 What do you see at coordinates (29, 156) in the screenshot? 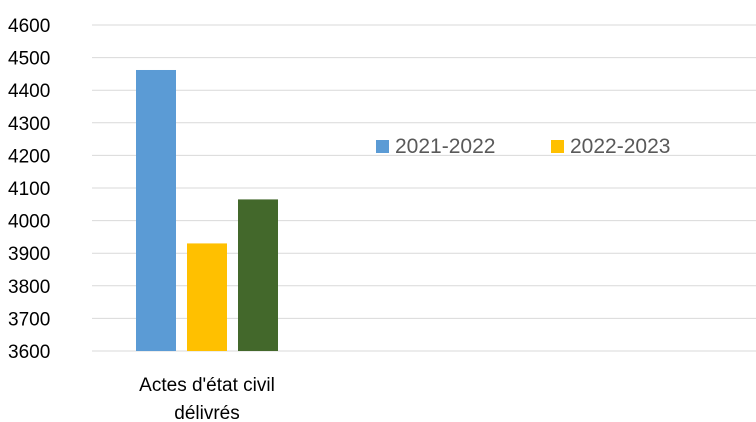
I see `y-tick-label: 4200` at bounding box center [29, 156].